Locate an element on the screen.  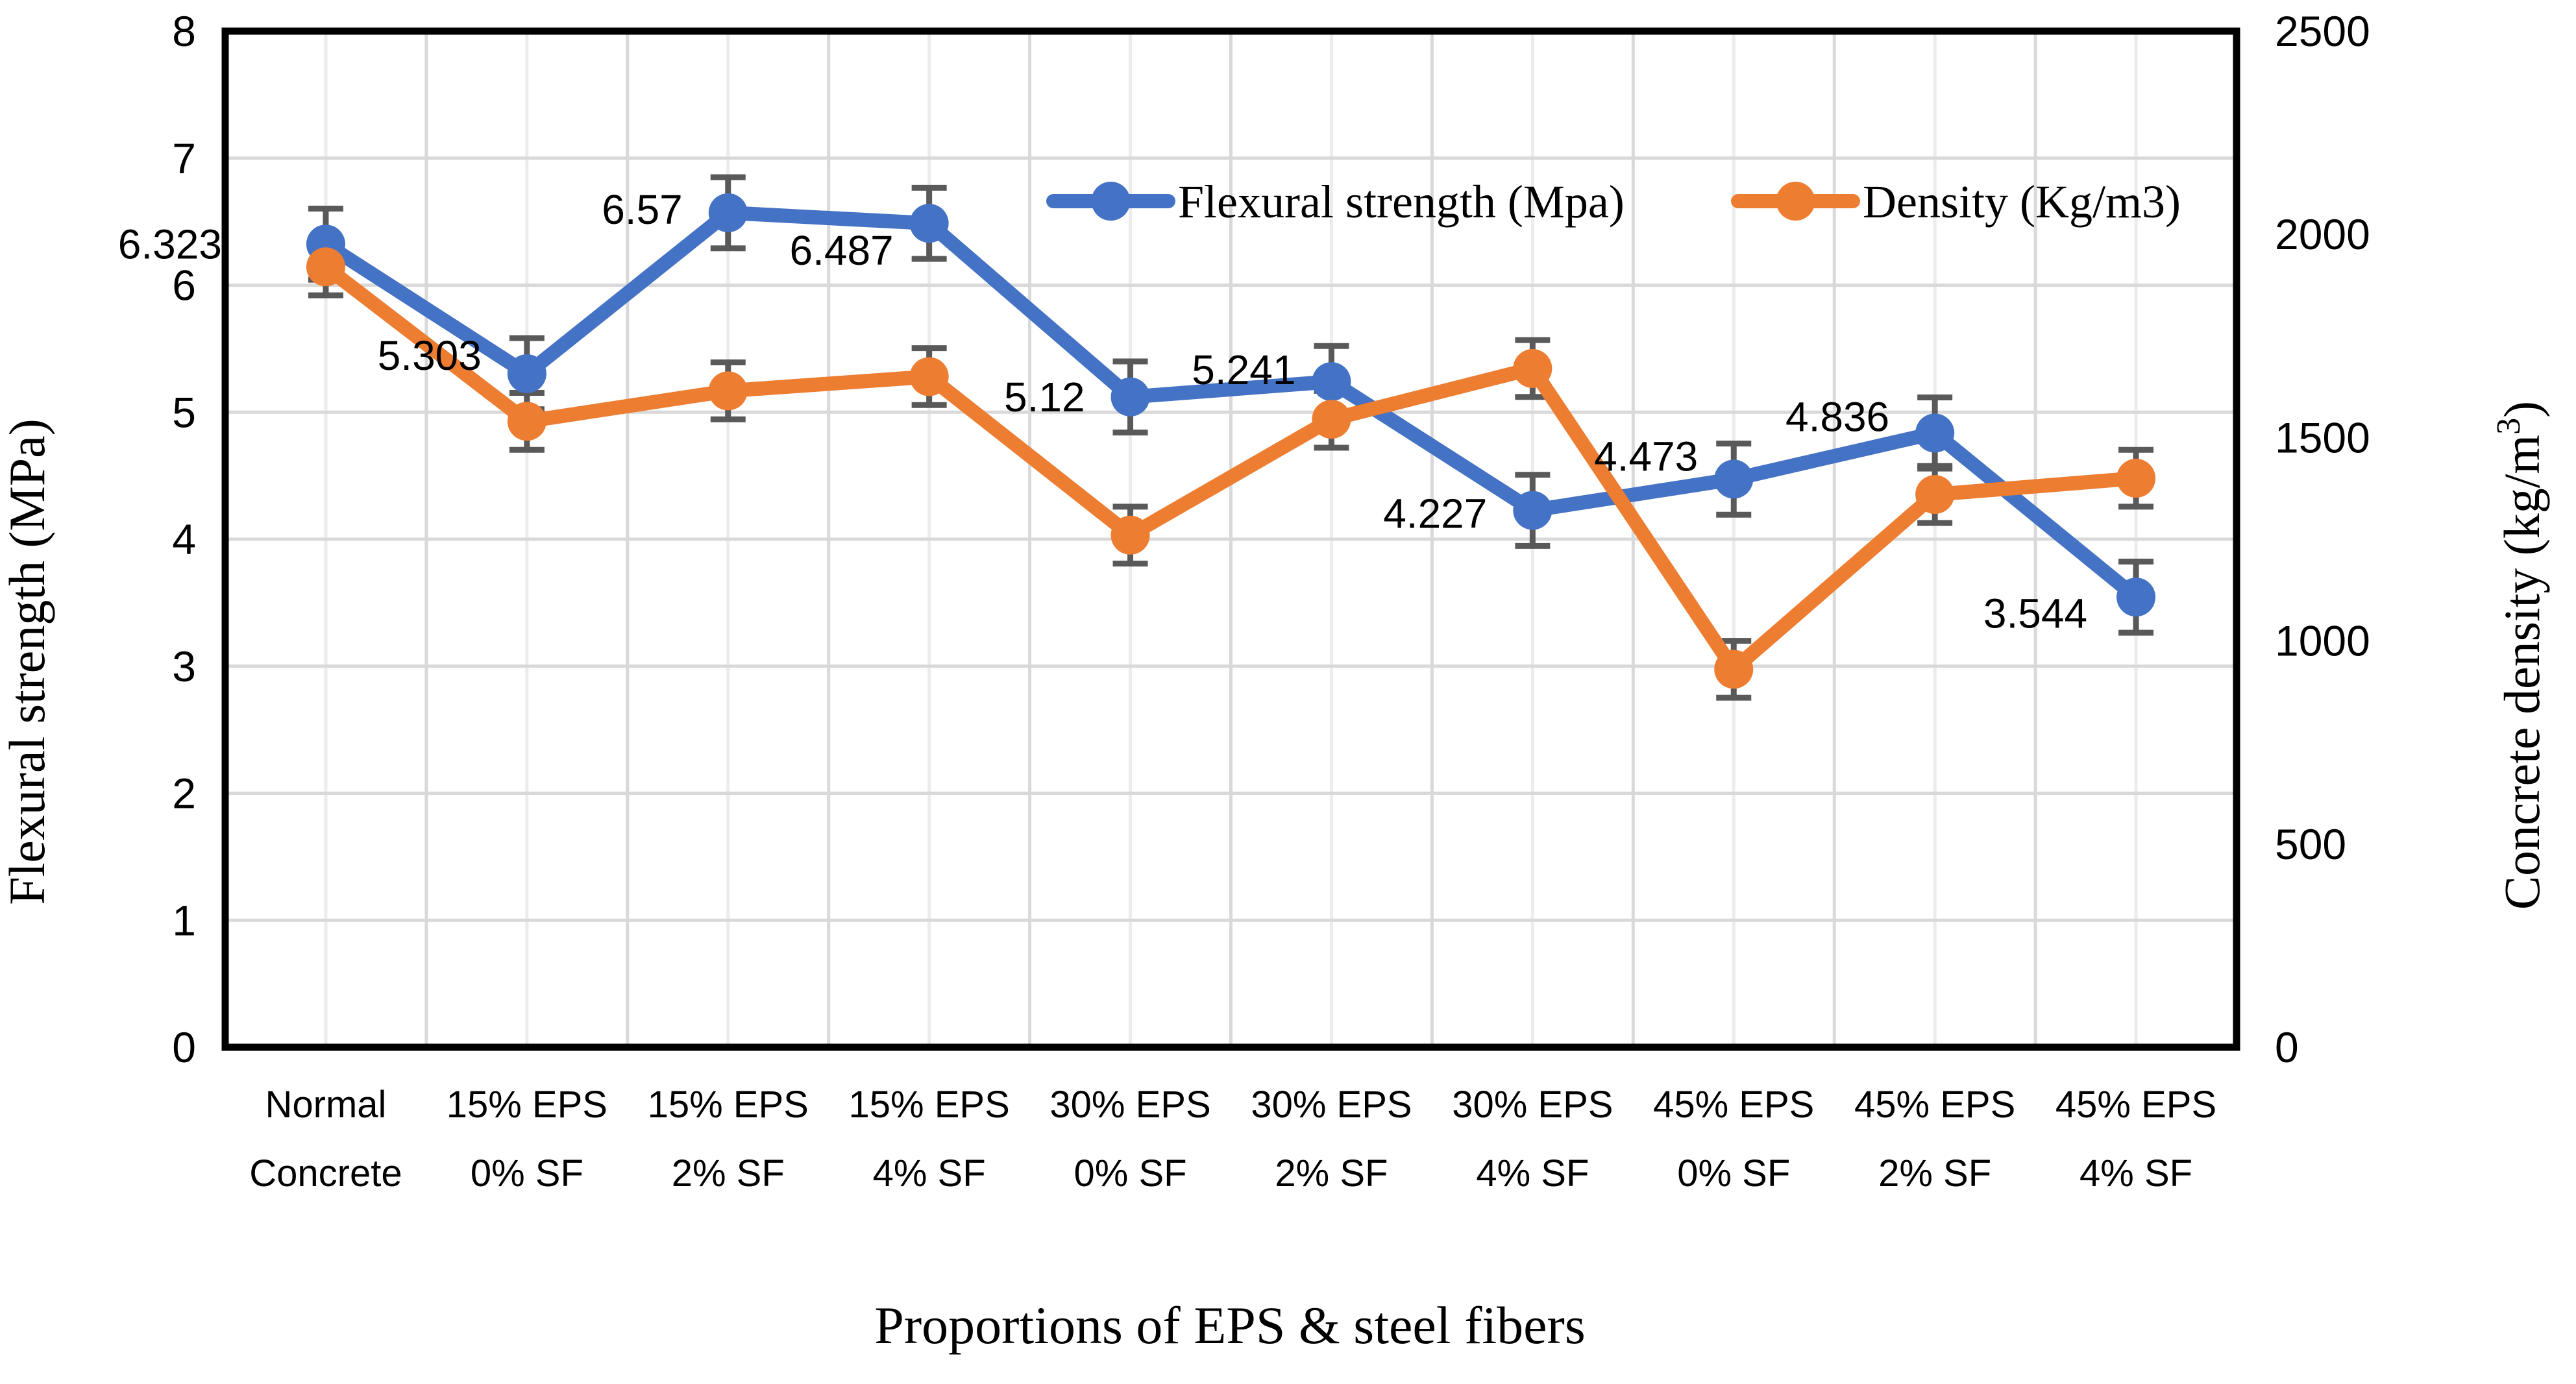
left-axis-tick-label: 0 is located at coordinates (184, 1047).